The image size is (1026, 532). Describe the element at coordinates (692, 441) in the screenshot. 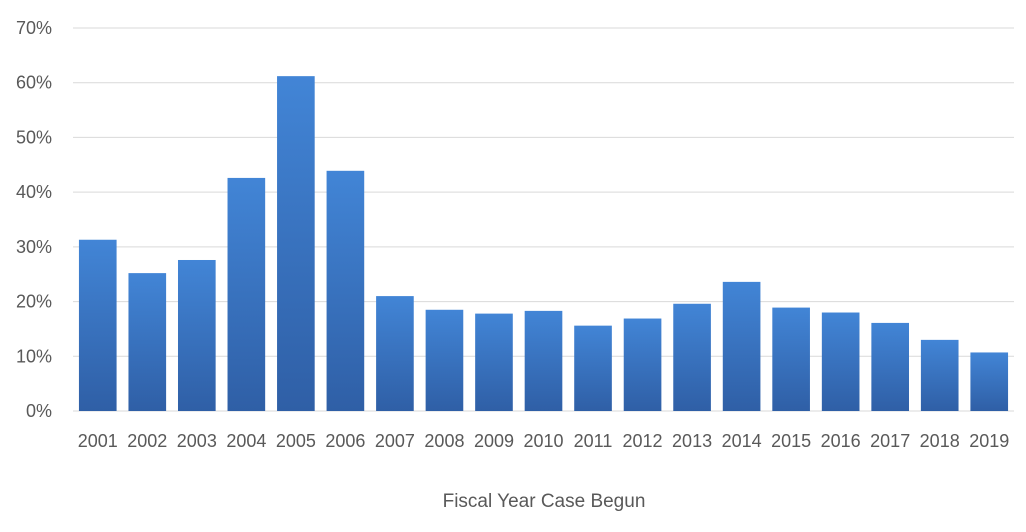

I see `x-tick-label: 2013` at that location.